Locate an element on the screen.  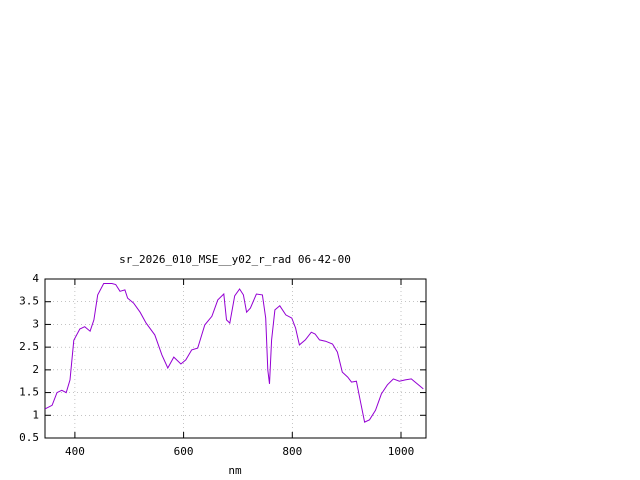
y-tick-label: 2 is located at coordinates (35, 369).